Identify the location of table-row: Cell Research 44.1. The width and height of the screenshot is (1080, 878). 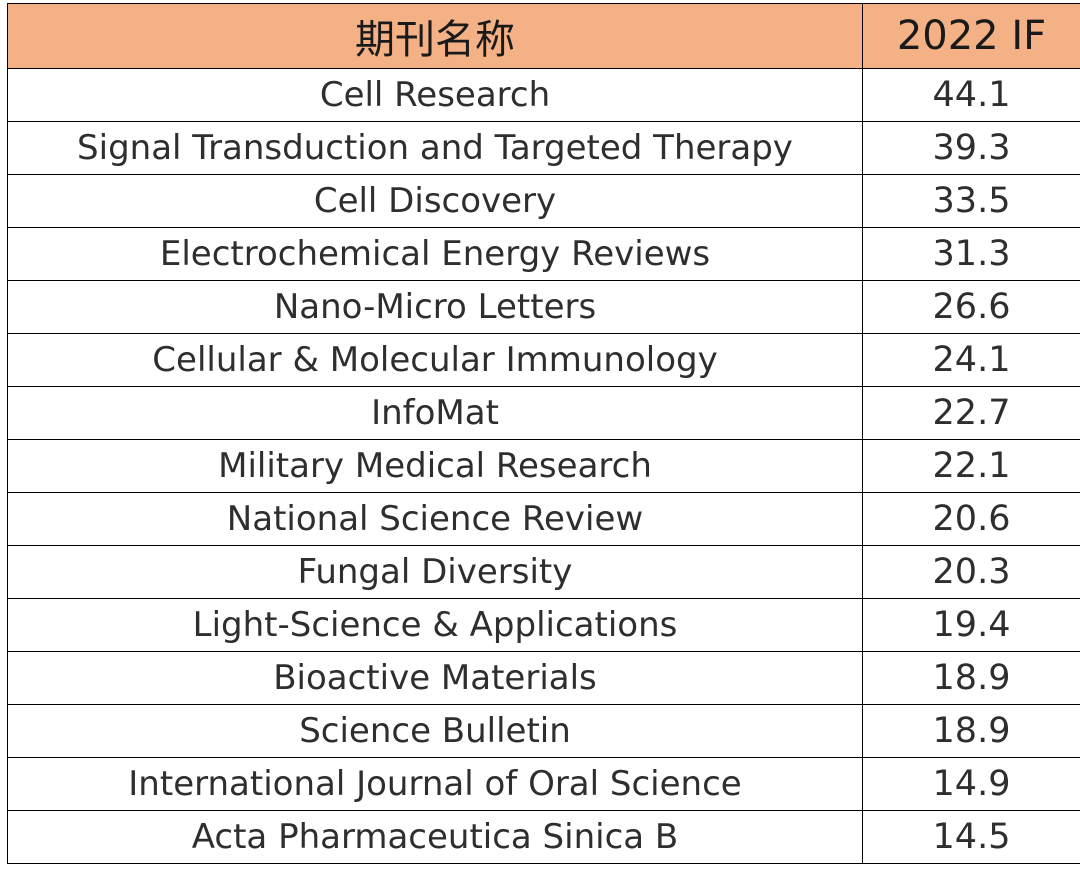
(543, 95).